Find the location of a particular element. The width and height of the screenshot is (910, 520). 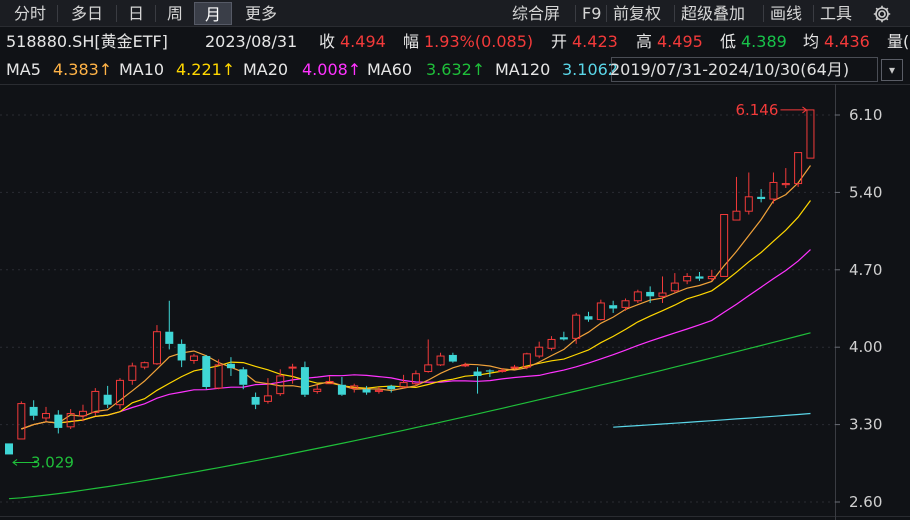

forward-adjust-button: 前复权 is located at coordinates (637, 13).